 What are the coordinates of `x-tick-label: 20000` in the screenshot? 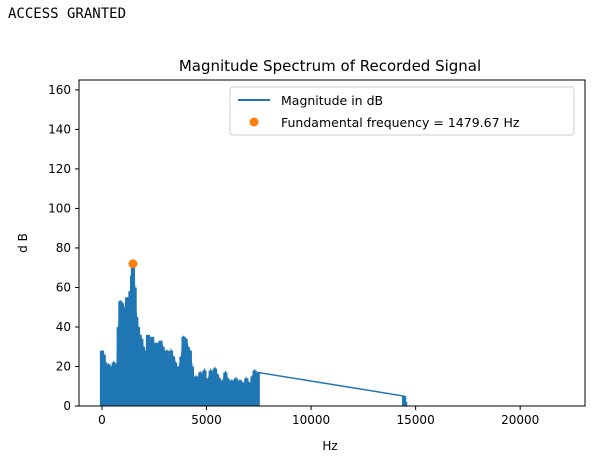 It's located at (520, 420).